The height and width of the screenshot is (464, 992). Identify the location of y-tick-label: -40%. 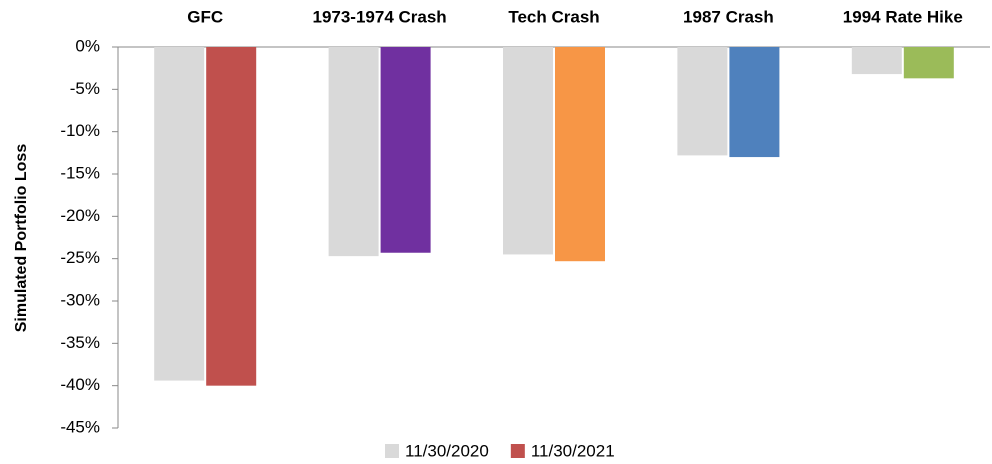
(80, 384).